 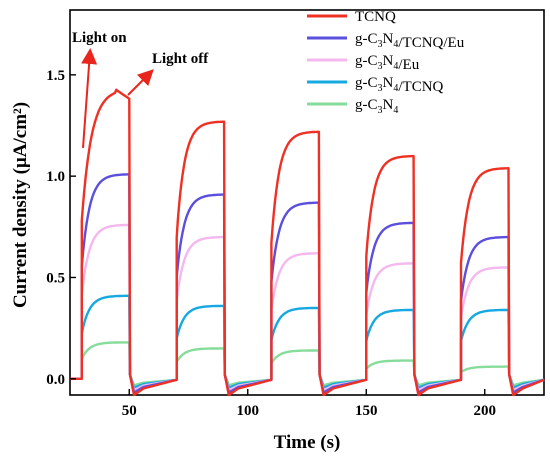 I want to click on x-tick-label: 150, so click(x=366, y=411).